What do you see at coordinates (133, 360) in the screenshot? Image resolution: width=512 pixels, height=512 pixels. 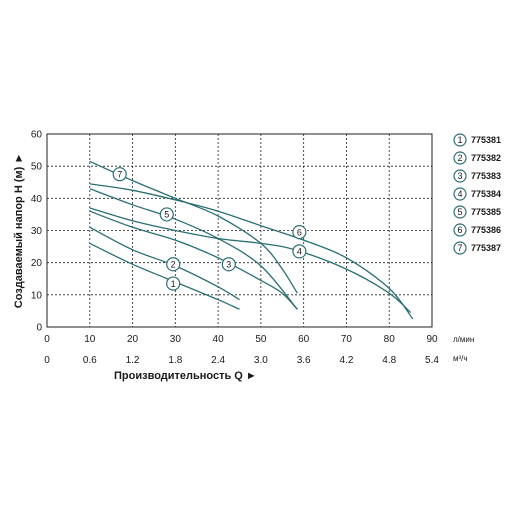 I see `x2-tick-label: 1.2` at bounding box center [133, 360].